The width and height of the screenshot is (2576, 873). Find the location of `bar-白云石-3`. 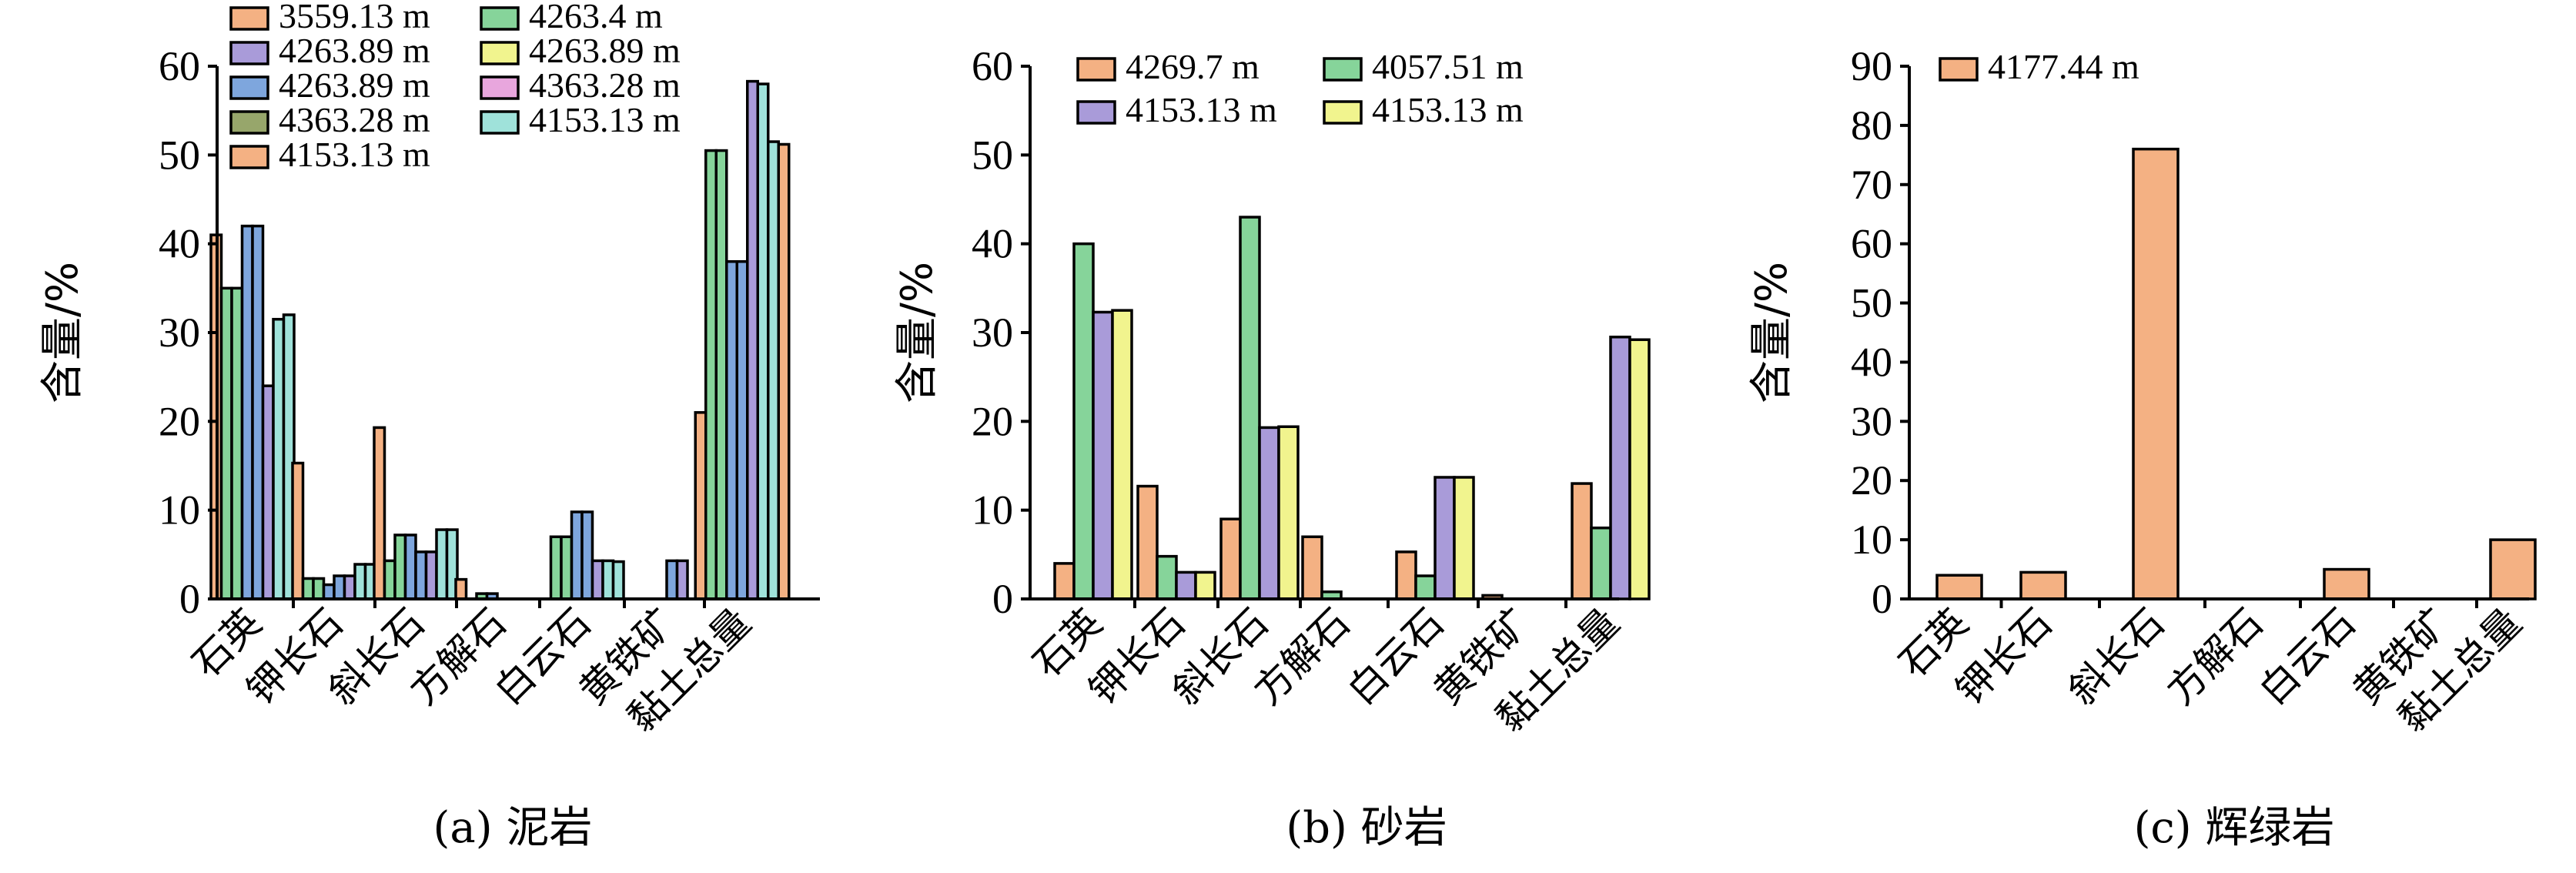

bar-白云石-3 is located at coordinates (577, 555).